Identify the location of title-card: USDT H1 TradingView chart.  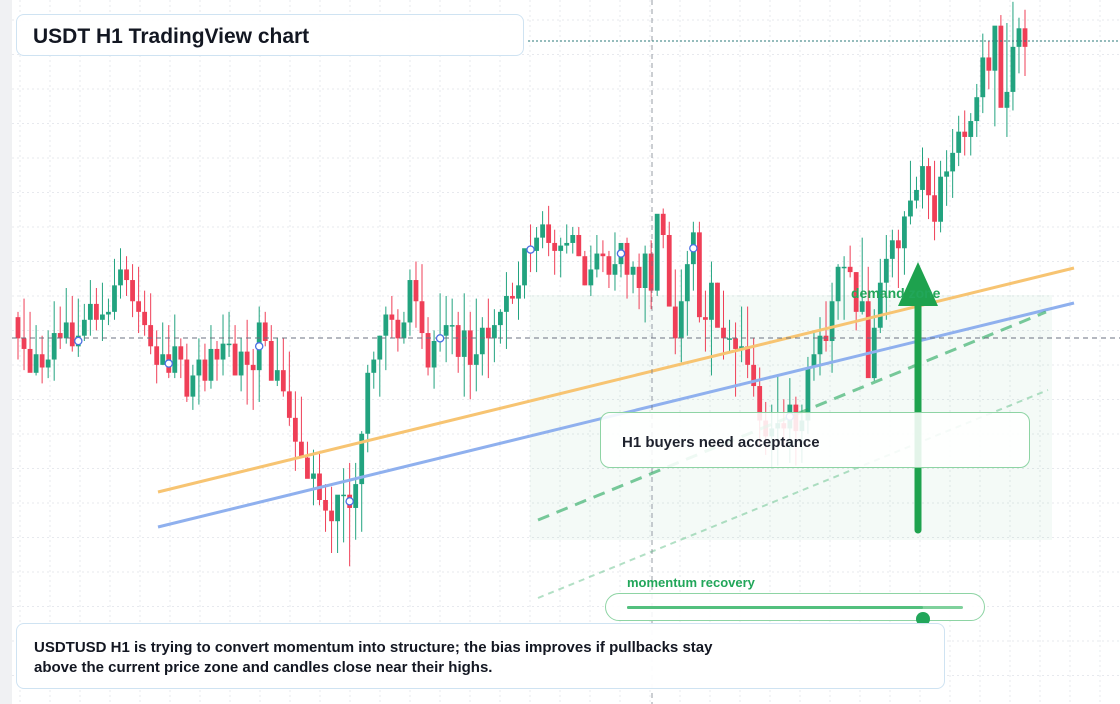
(270, 35).